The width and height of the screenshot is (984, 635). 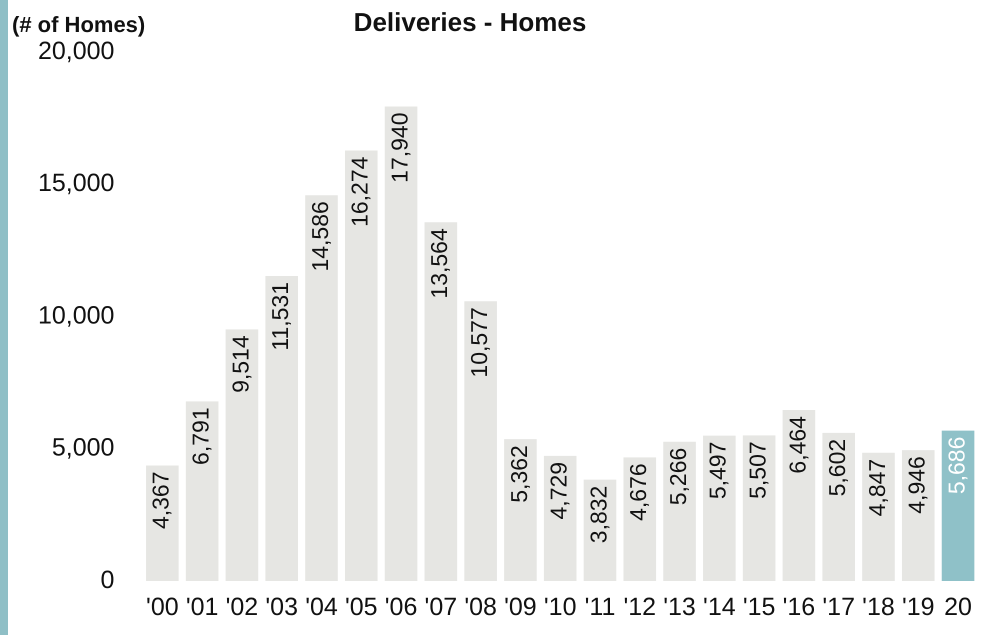 What do you see at coordinates (559, 491) in the screenshot?
I see `data-label: 4,729` at bounding box center [559, 491].